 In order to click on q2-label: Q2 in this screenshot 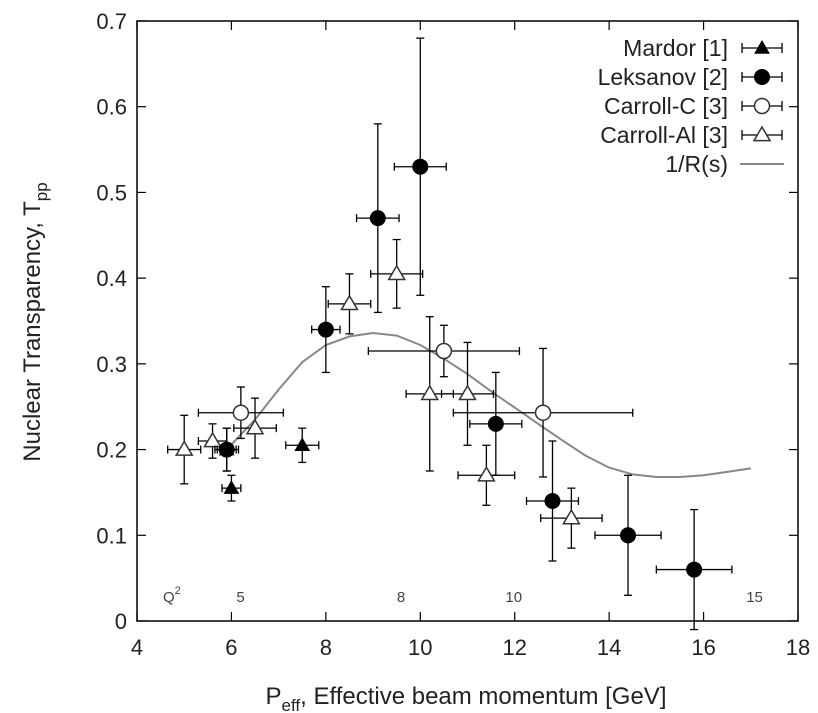, I will do `click(172, 595)`.